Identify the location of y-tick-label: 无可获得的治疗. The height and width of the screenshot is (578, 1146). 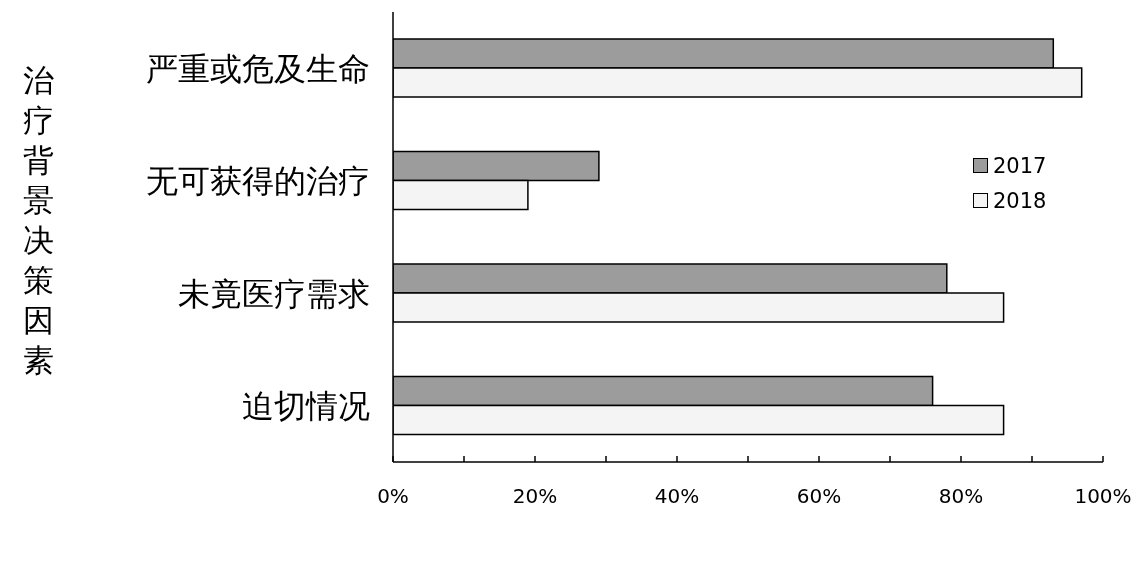
(258, 181).